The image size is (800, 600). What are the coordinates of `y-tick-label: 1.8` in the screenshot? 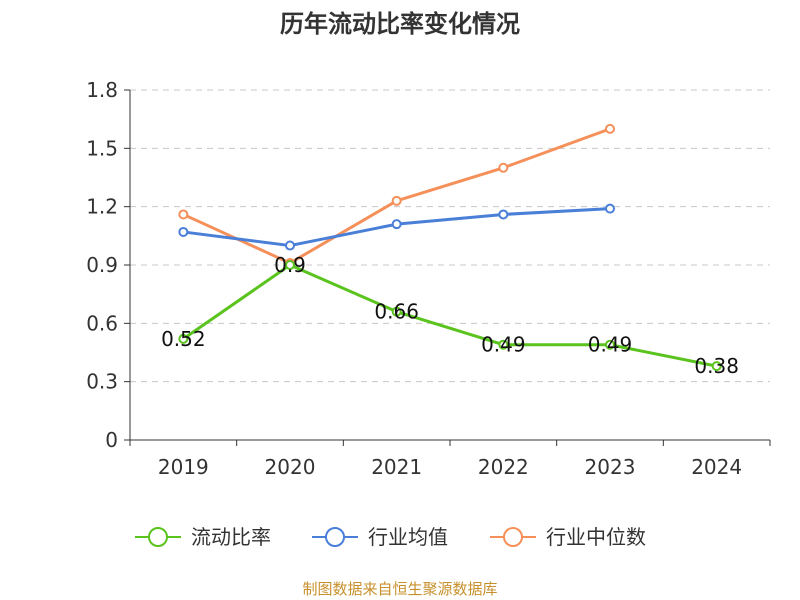 It's located at (102, 90).